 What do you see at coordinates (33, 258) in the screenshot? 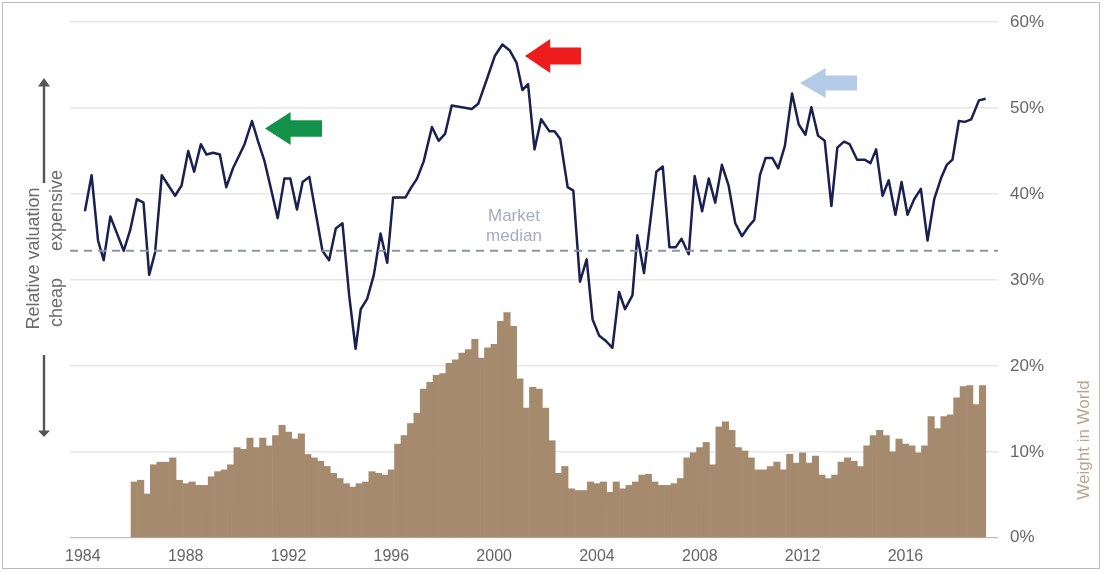
I see `text: Relative valuation` at bounding box center [33, 258].